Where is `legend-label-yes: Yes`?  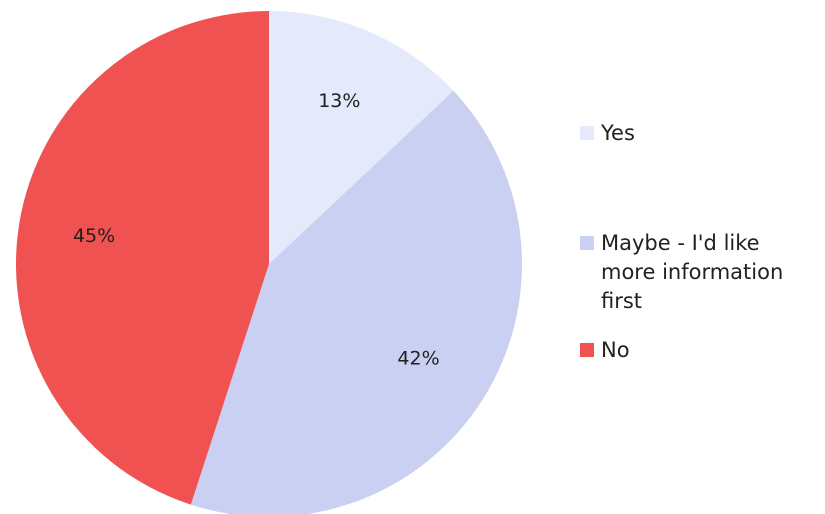
legend-label-yes: Yes is located at coordinates (618, 133).